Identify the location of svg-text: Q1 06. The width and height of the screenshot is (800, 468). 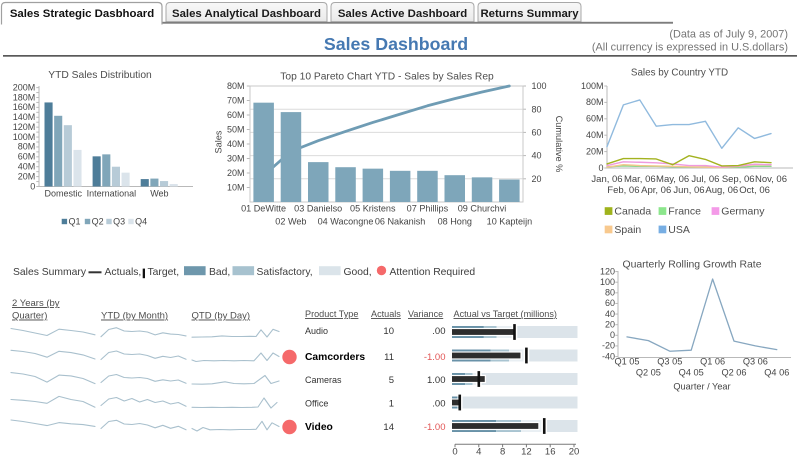
(712, 362).